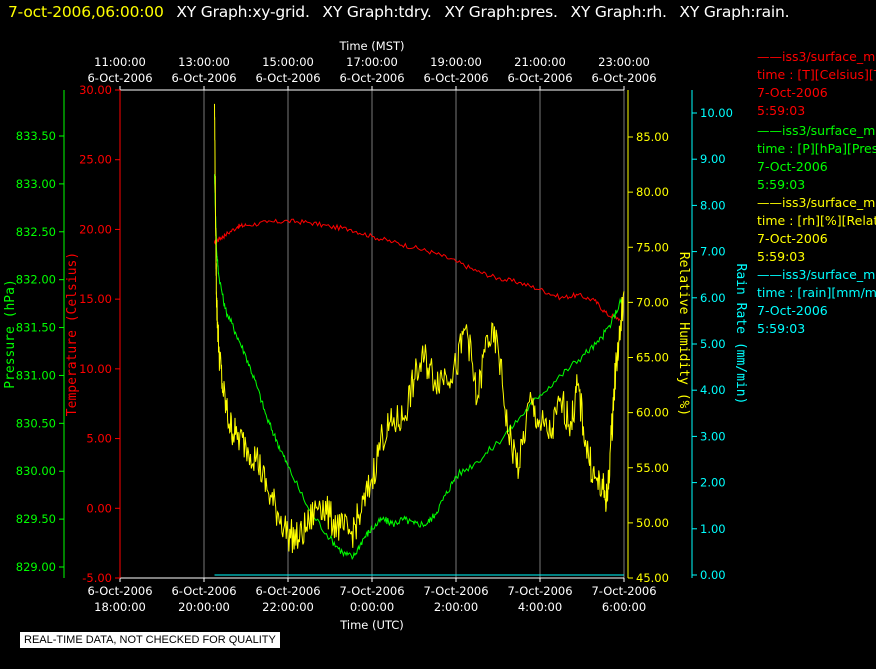  I want to click on temperature-tick-label: 20.00, so click(95, 229).